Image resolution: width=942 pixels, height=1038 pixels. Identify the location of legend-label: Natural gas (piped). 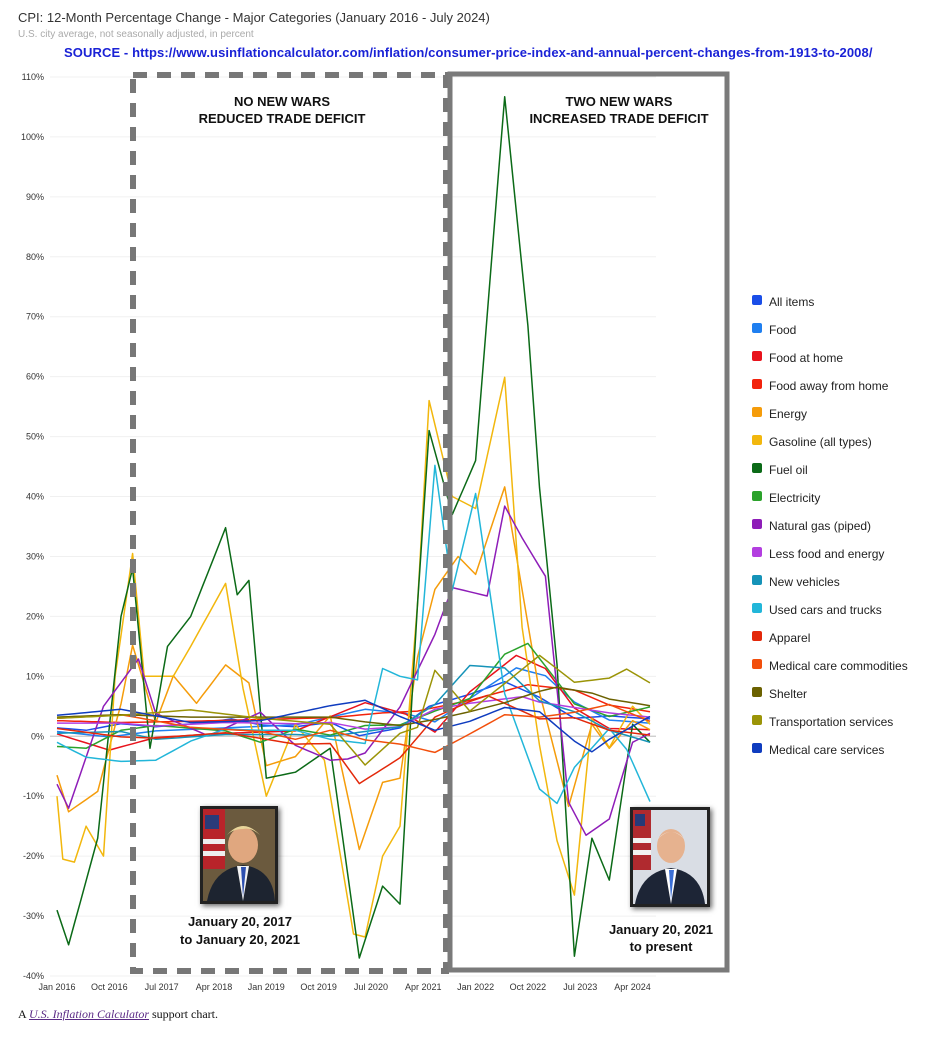
(820, 526).